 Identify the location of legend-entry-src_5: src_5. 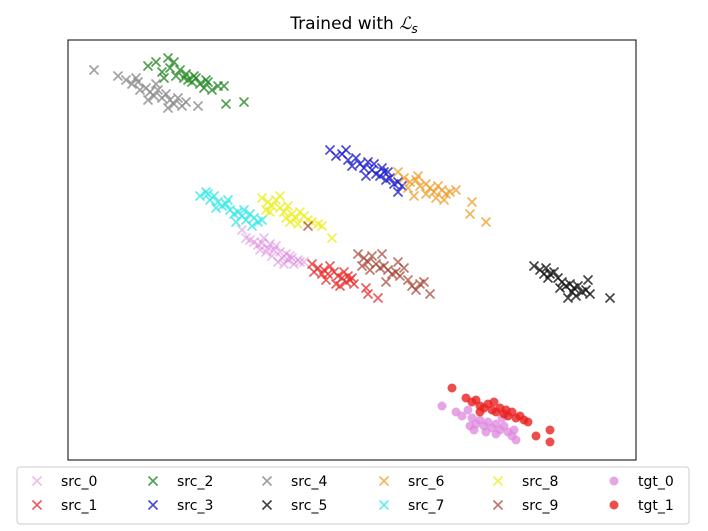
(294, 506).